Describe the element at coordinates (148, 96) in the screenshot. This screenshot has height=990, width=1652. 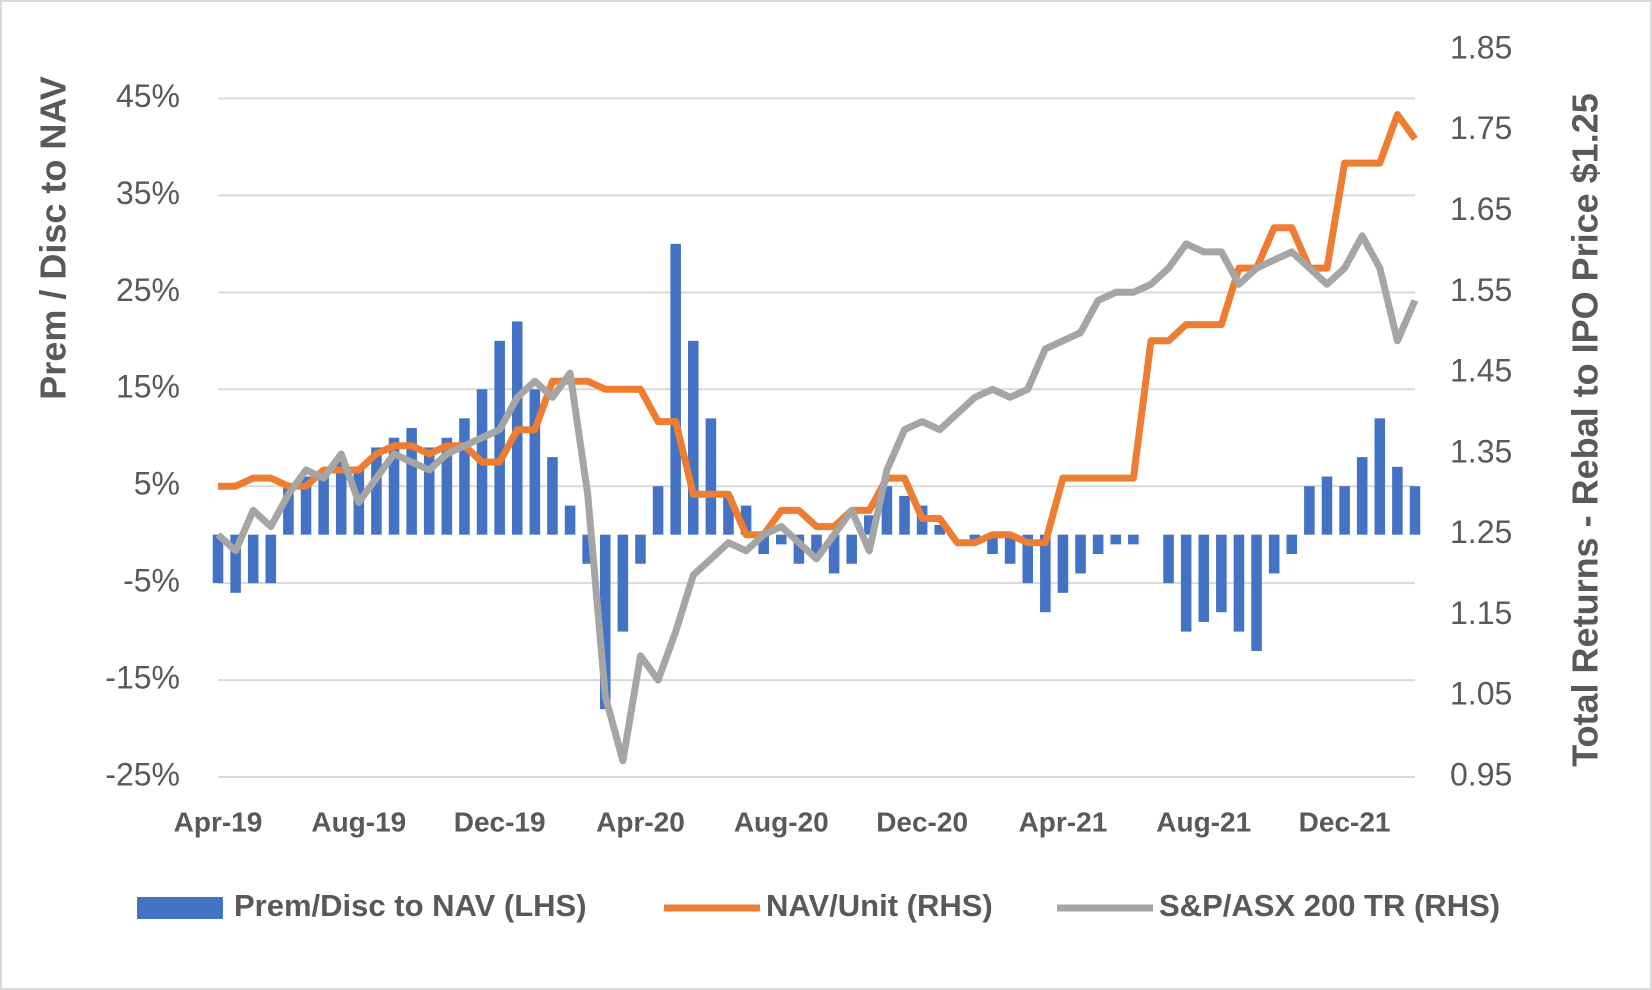
I see `y-tick-label: 45%` at that location.